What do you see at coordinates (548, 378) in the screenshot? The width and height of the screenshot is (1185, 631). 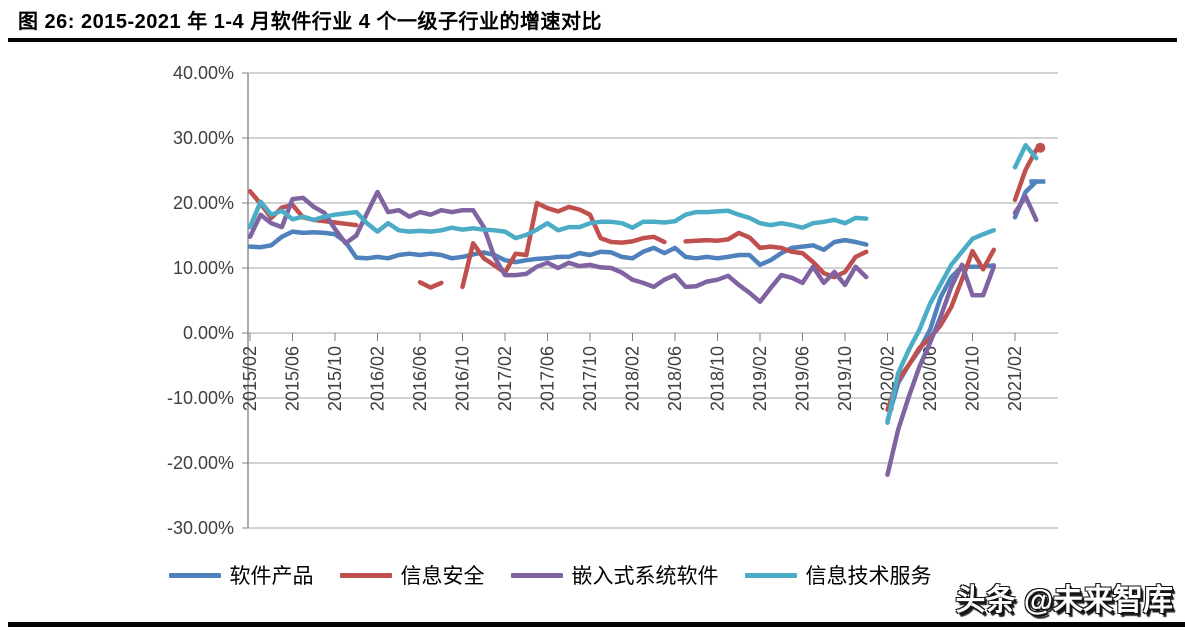 I see `x-axis-tick-label: 2017/06` at bounding box center [548, 378].